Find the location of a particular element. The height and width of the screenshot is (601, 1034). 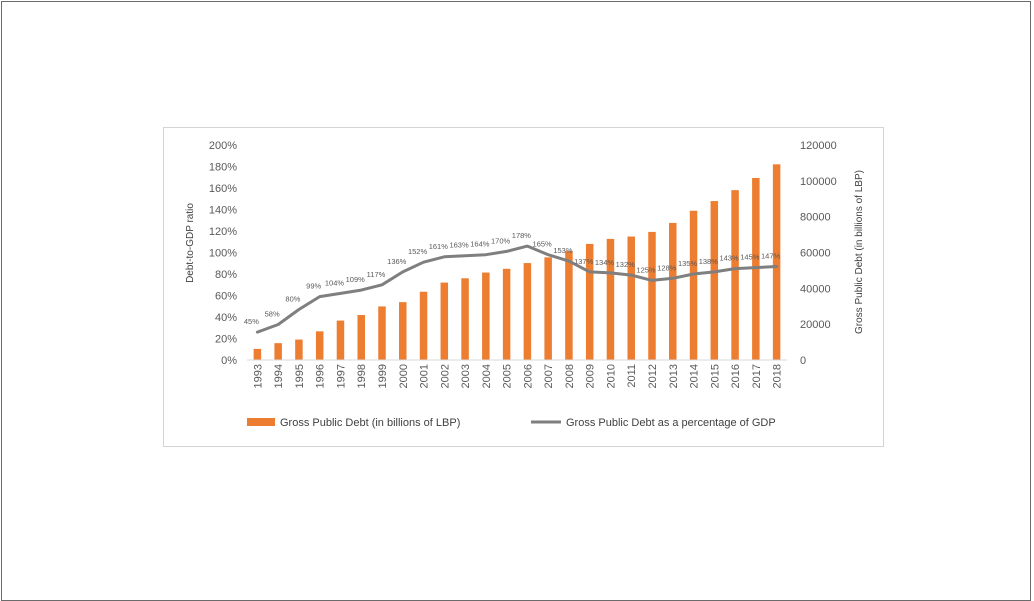

left-axis-ticks: 0% 20% 40% 60% 80% 100% 120% 140% 160% 180% 200% is located at coordinates (223, 253).